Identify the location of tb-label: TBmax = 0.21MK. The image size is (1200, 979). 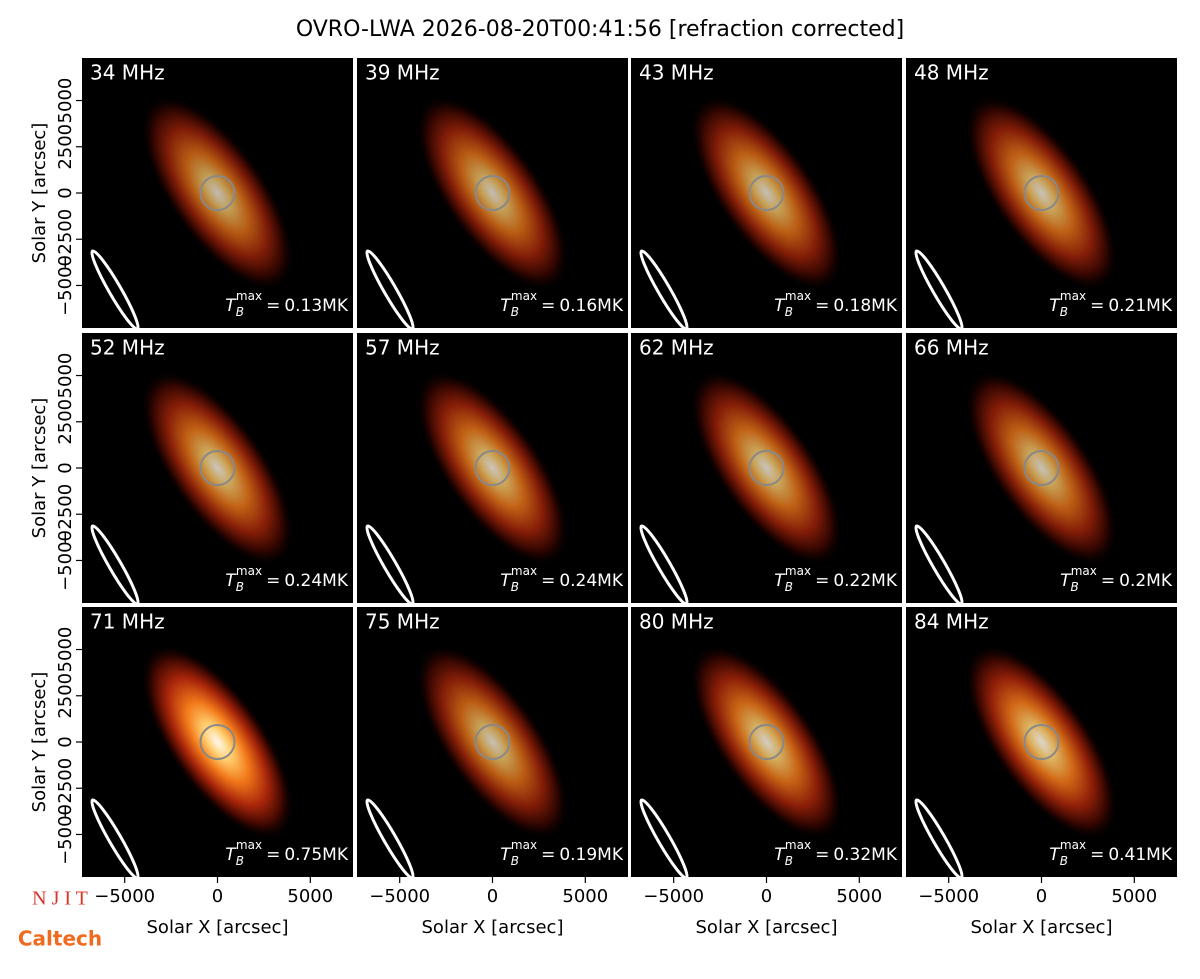
(1111, 304).